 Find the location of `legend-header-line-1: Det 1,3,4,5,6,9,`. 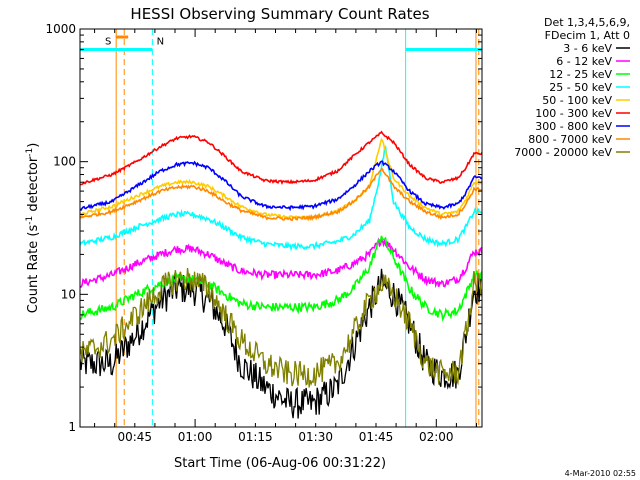

legend-header-line-1: Det 1,3,4,5,6,9, is located at coordinates (587, 22).